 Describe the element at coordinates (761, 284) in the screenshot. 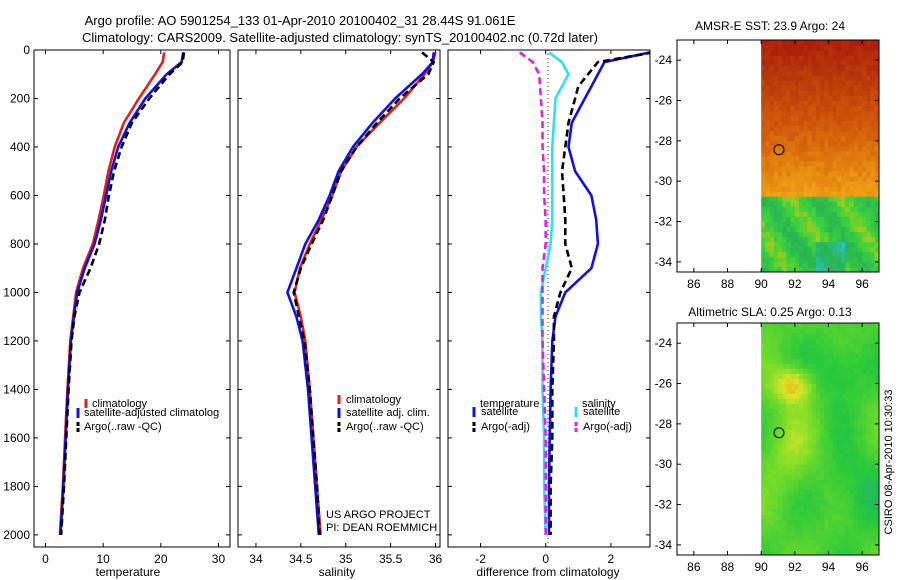

I see `x-tick-label: 90` at that location.